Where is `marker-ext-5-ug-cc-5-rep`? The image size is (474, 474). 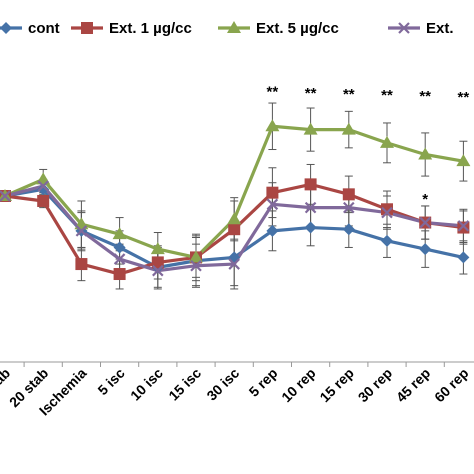
marker-ext-5-ug-cc-5-rep is located at coordinates (272, 125).